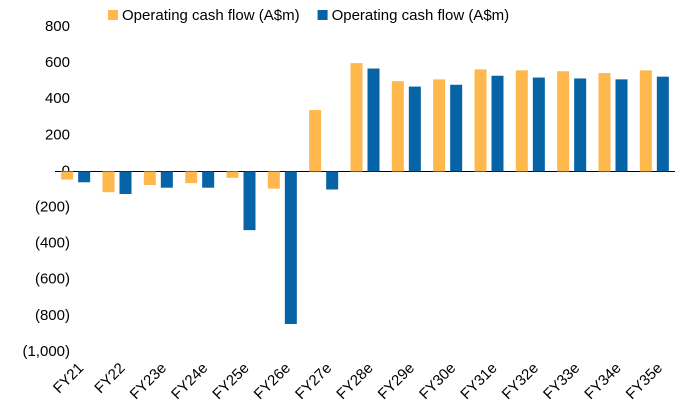 The image size is (685, 414). Describe the element at coordinates (52, 243) in the screenshot. I see `y-tick-label: (400)` at that location.